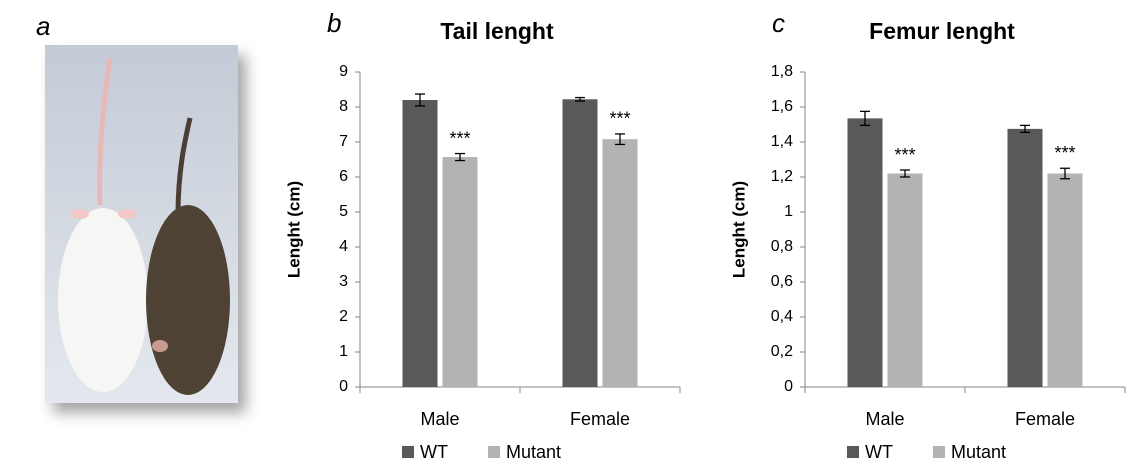 The width and height of the screenshot is (1142, 465). Describe the element at coordinates (141, 224) in the screenshot. I see `photo` at that location.